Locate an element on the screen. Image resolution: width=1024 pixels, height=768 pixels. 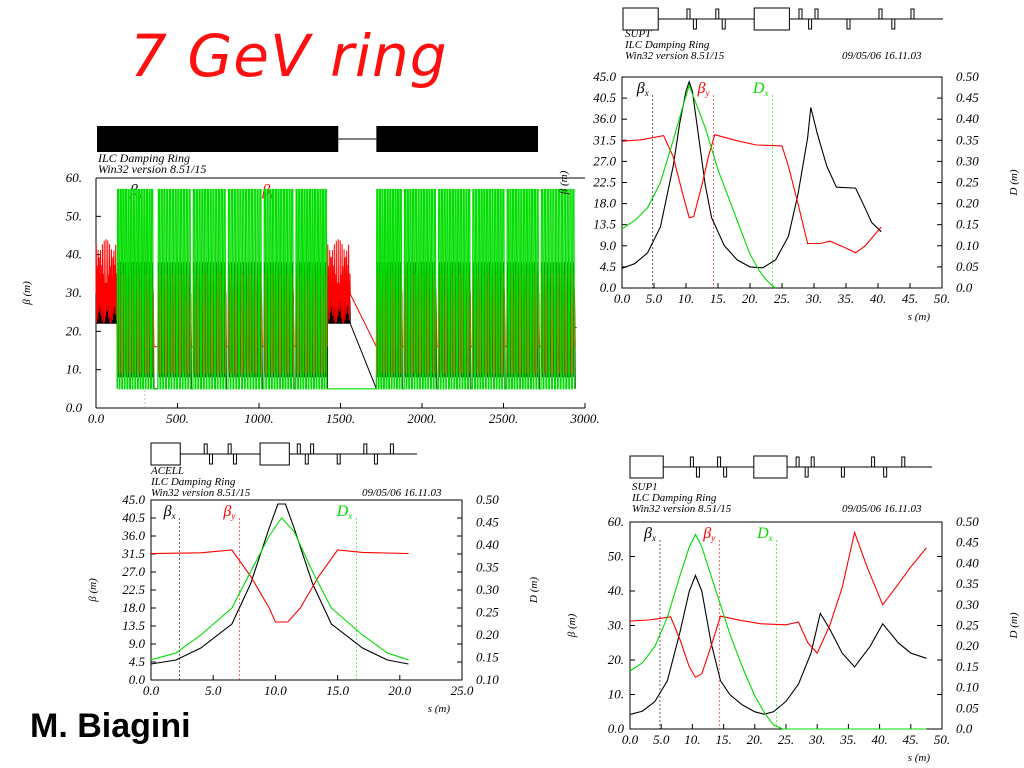
y-tick-label: 27.0 is located at coordinates (604, 160).